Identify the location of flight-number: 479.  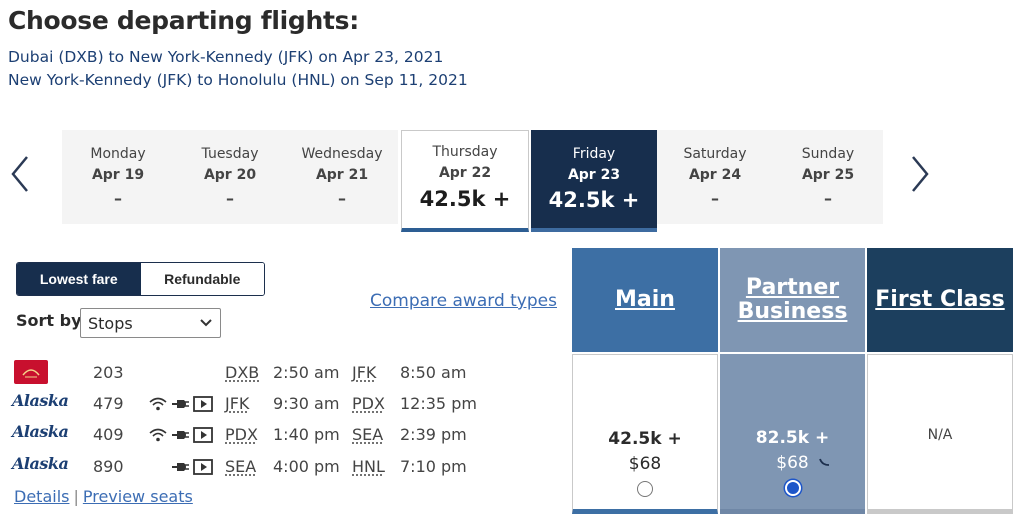
(108, 403).